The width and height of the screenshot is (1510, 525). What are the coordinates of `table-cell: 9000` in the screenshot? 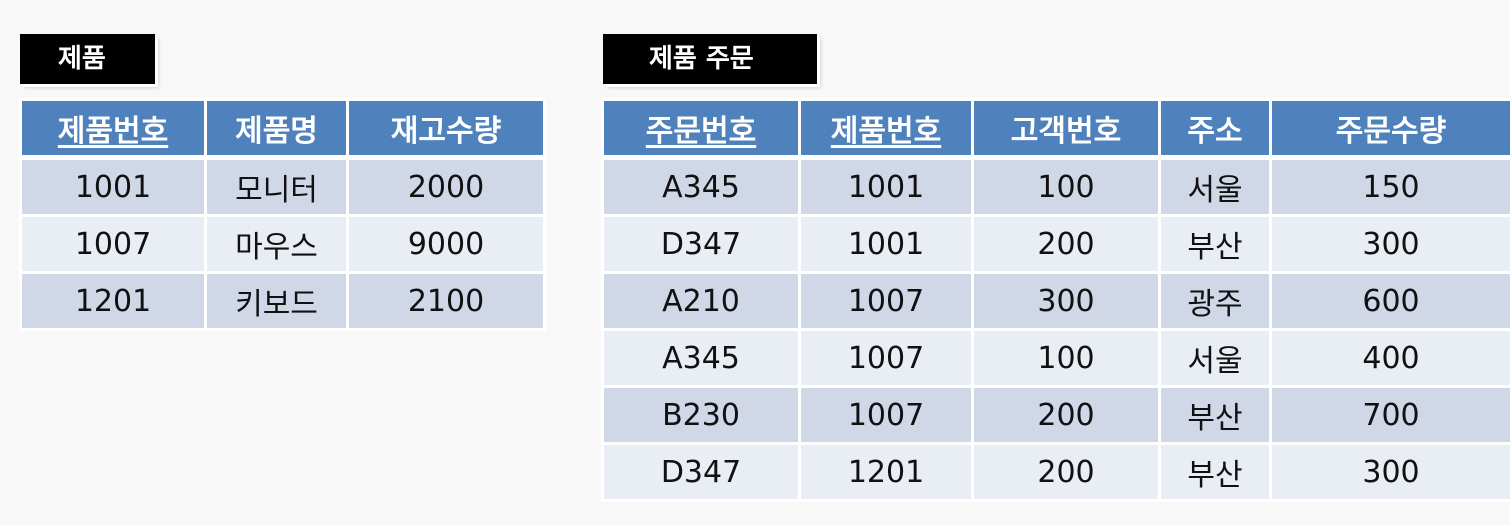 It's located at (446, 244).